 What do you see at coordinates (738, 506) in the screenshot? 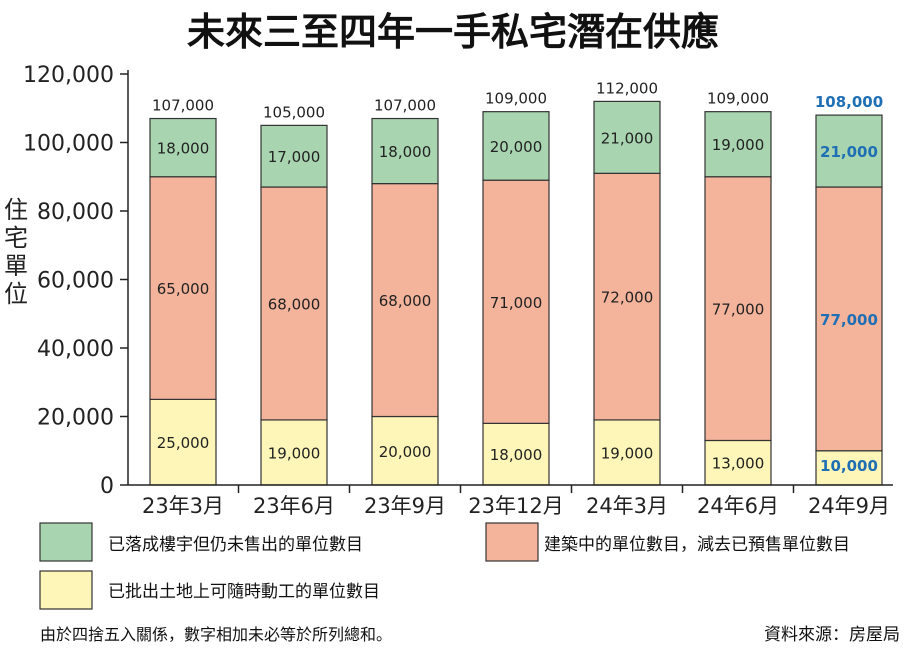
I see `x-tick-label: 24年6月` at bounding box center [738, 506].